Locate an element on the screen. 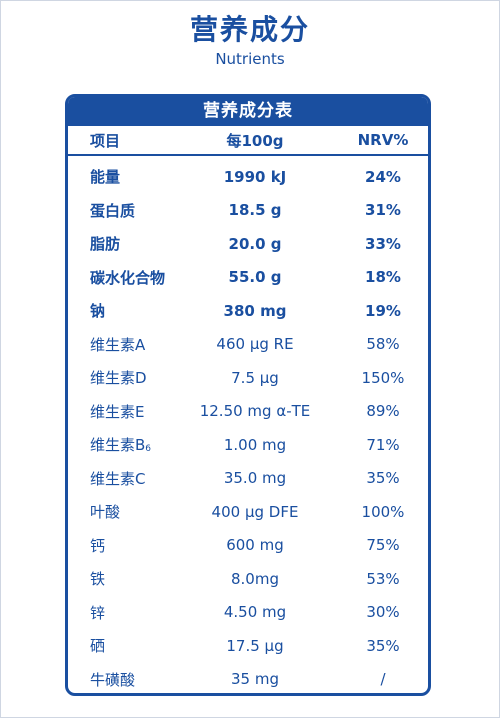  nutrient-nrv: / is located at coordinates (383, 679).